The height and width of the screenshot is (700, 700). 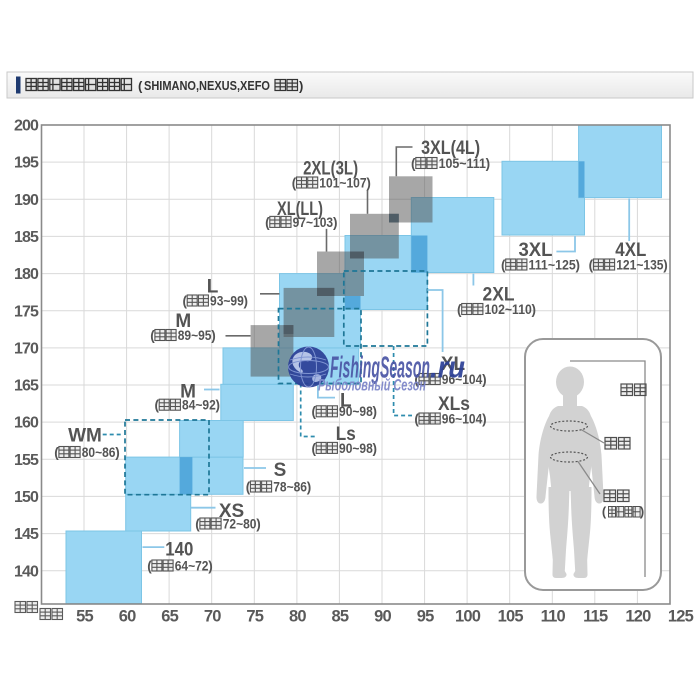 I want to click on svg-text: 110, so click(x=553, y=617).